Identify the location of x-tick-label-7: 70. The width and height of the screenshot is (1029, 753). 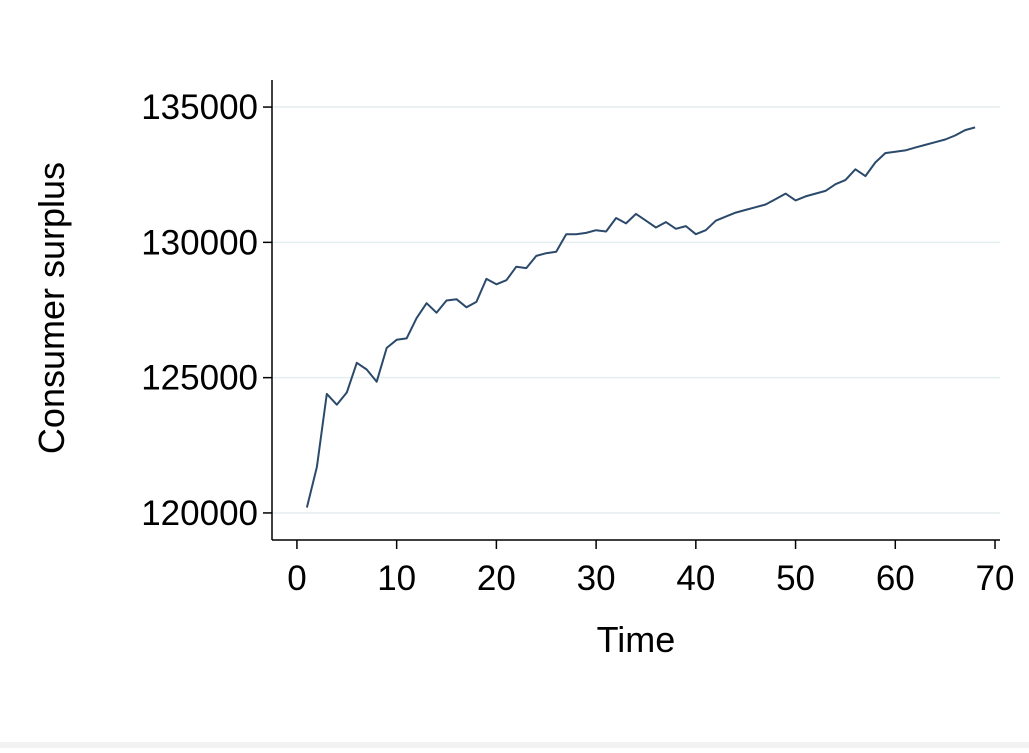
(995, 578).